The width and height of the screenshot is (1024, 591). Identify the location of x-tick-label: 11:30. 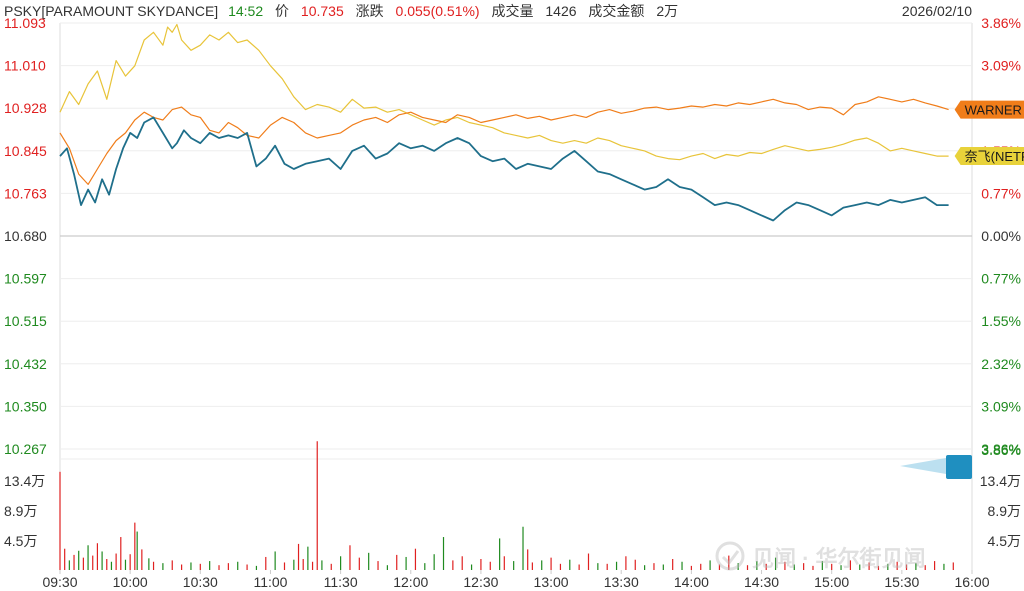
(341, 582).